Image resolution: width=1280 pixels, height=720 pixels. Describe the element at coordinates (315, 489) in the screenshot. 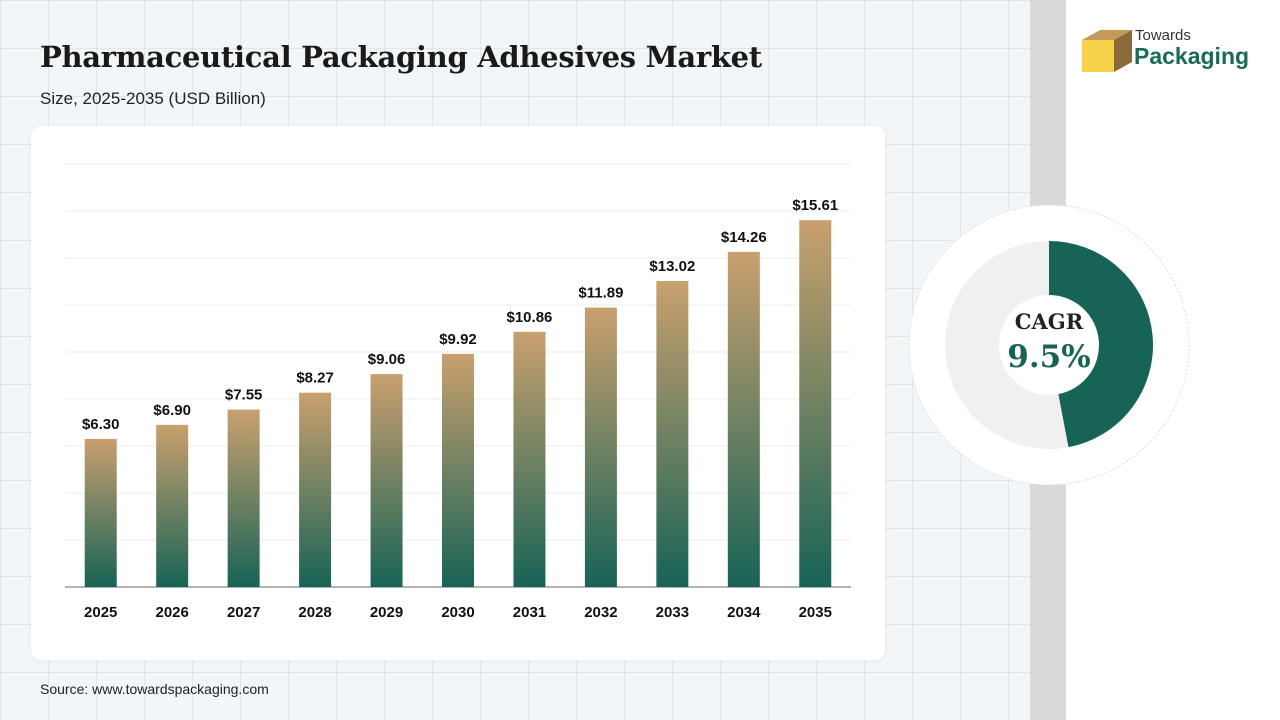

I see `bar-2028` at that location.